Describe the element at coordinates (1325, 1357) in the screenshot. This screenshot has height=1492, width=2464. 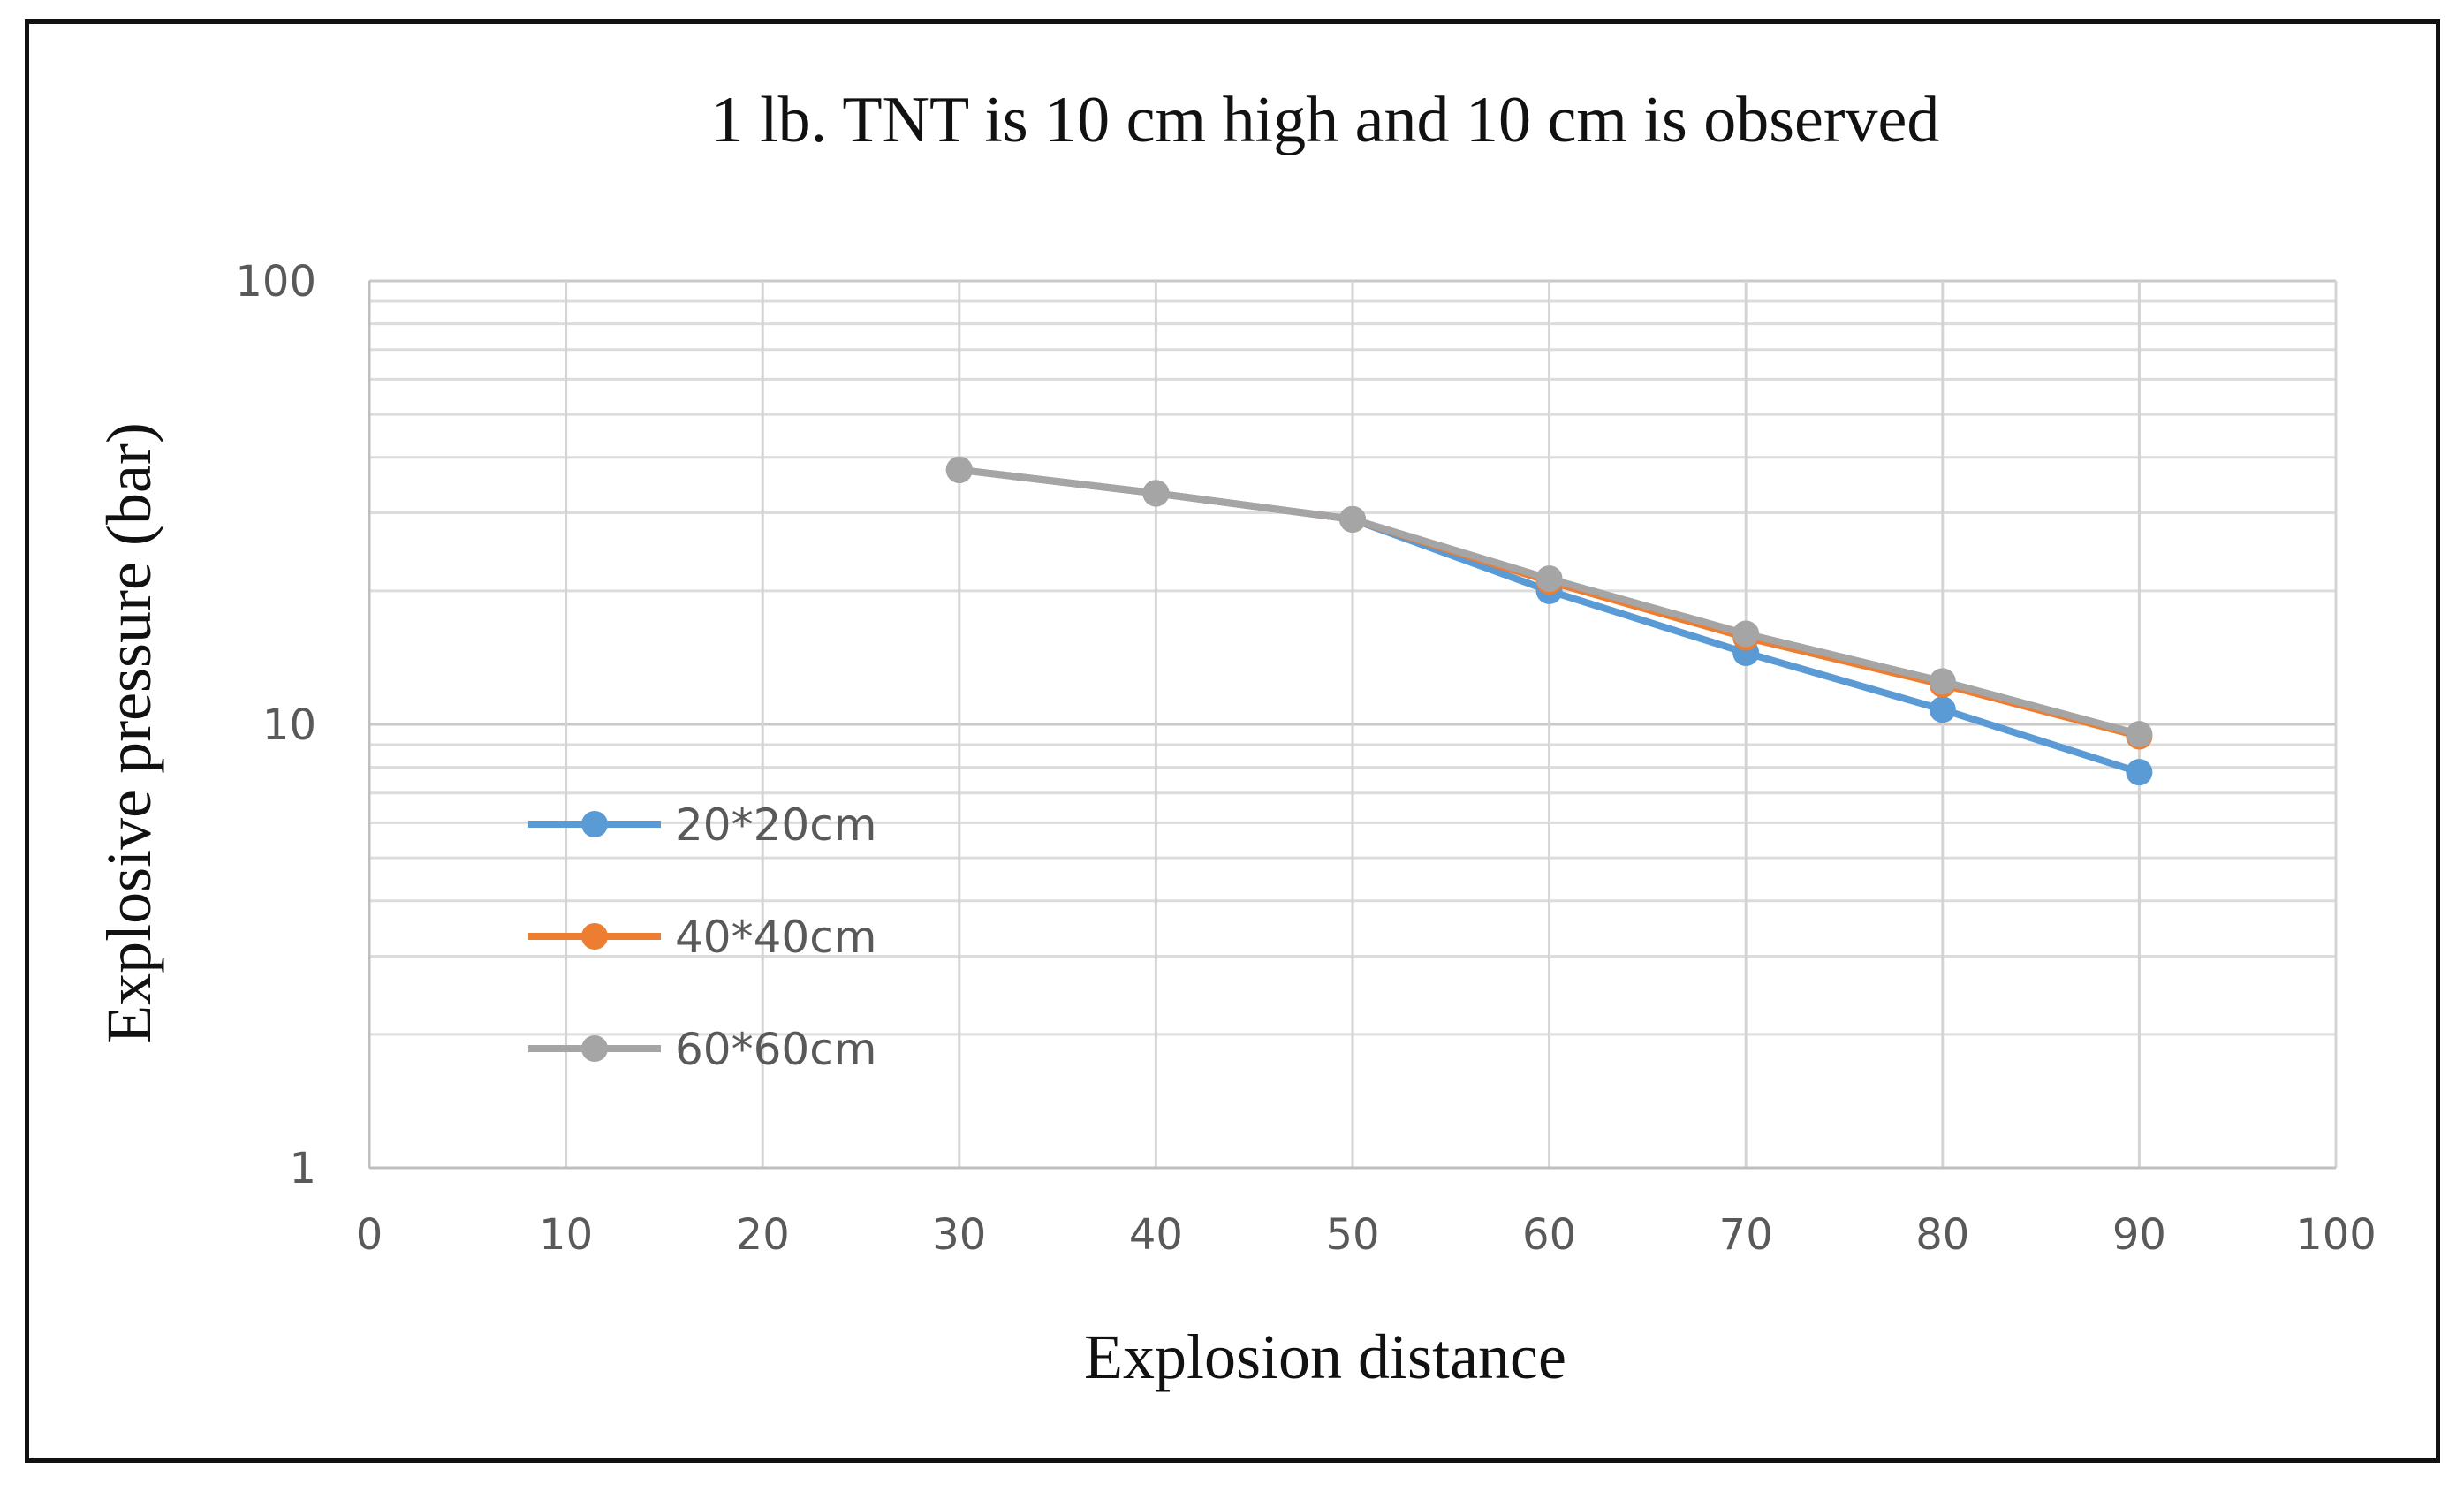
I see `x-axis-title: Explosion distance` at that location.